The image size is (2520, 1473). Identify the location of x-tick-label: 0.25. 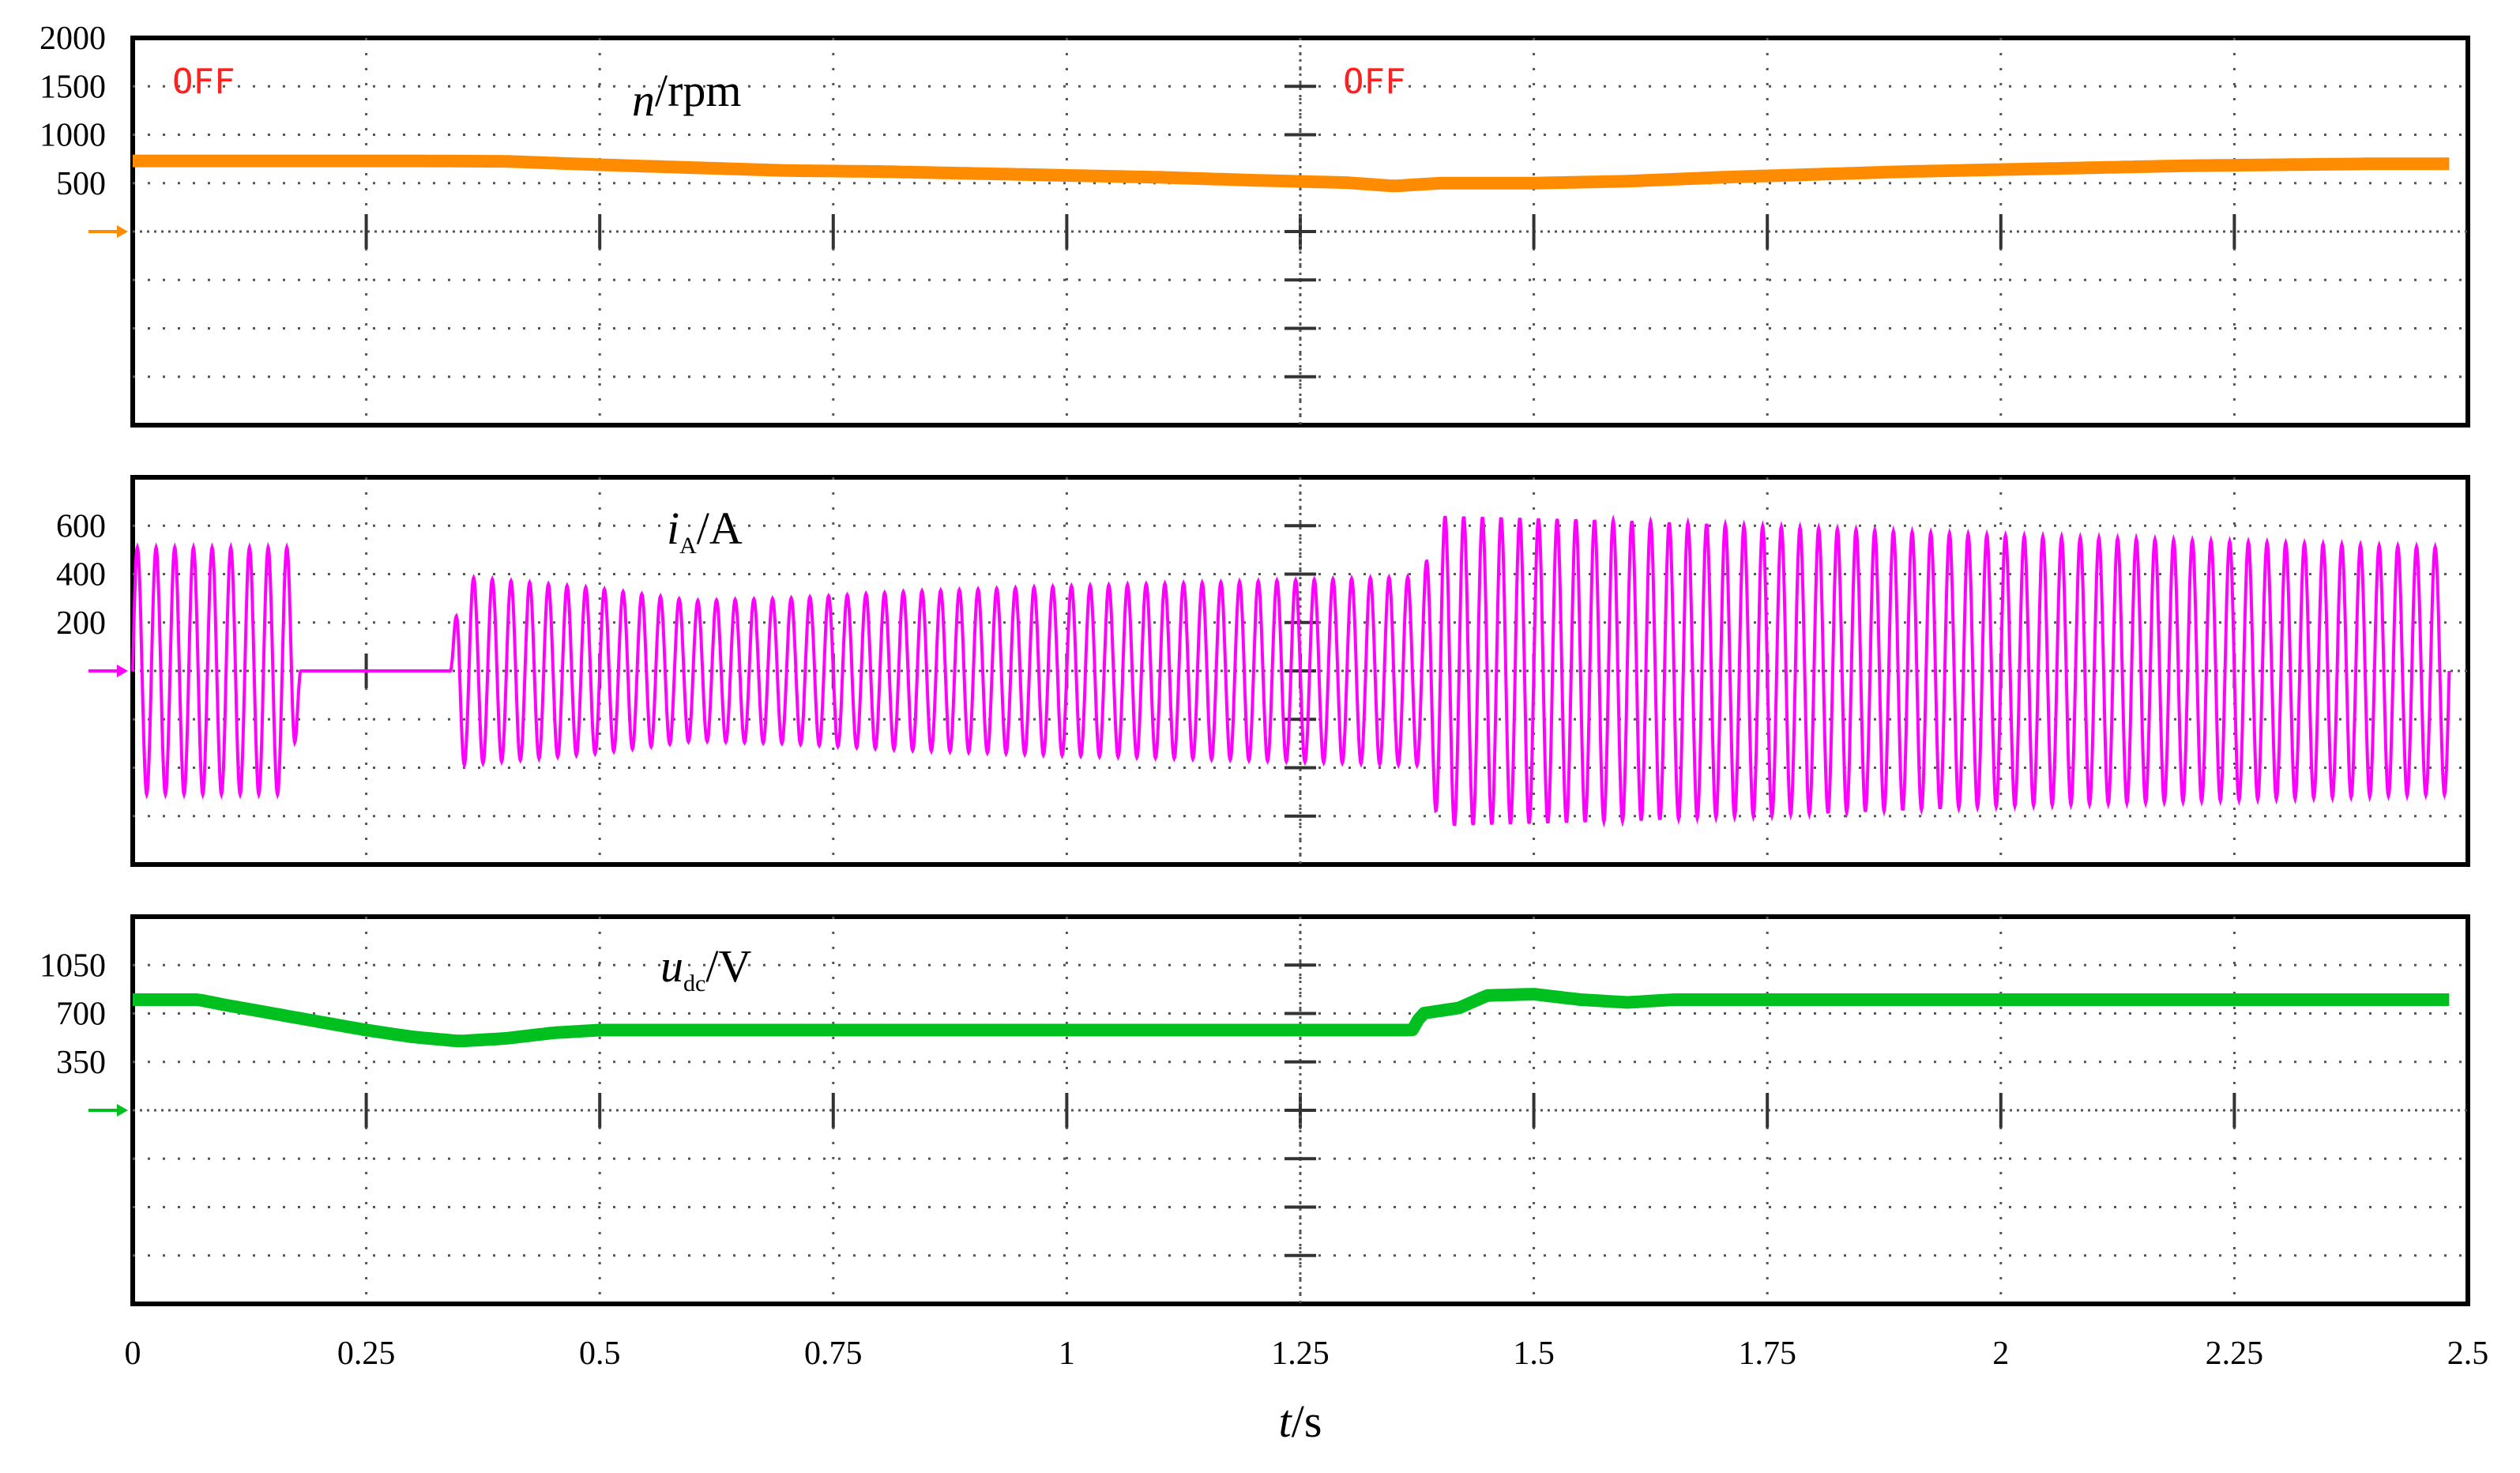
(366, 1353).